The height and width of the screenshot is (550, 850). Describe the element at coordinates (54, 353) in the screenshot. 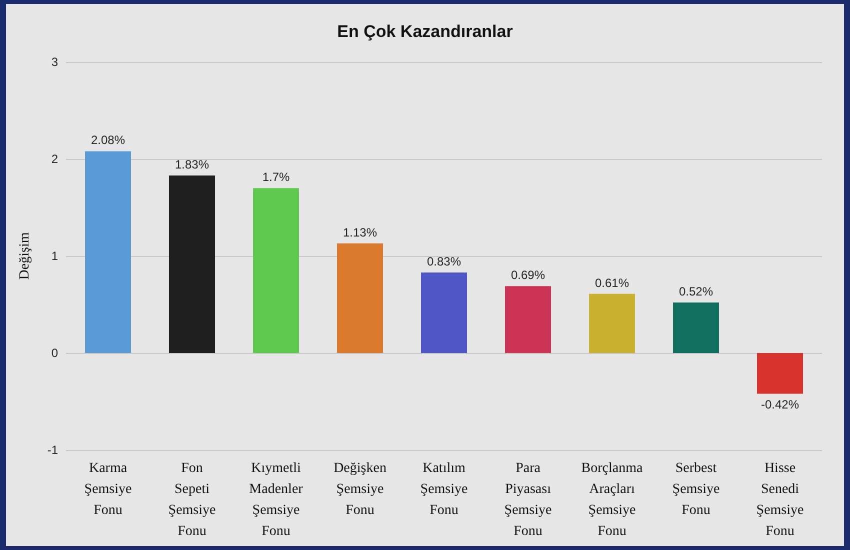

I see `y-tick-label: 0` at that location.